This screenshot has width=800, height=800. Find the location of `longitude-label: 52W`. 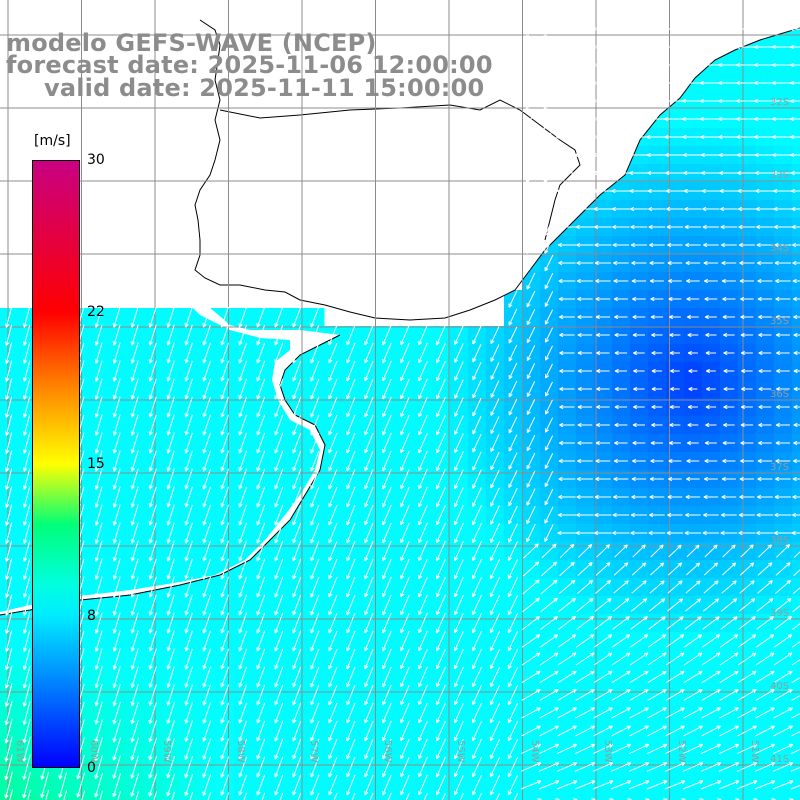

longitude-label: 52W is located at coordinates (681, 751).